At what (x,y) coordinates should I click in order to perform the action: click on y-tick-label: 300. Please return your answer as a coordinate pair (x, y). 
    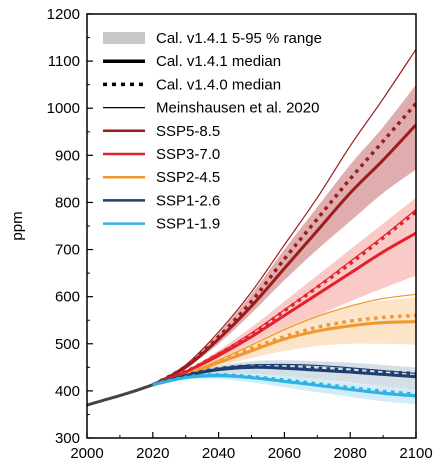
    Looking at the image, I should click on (67, 438).